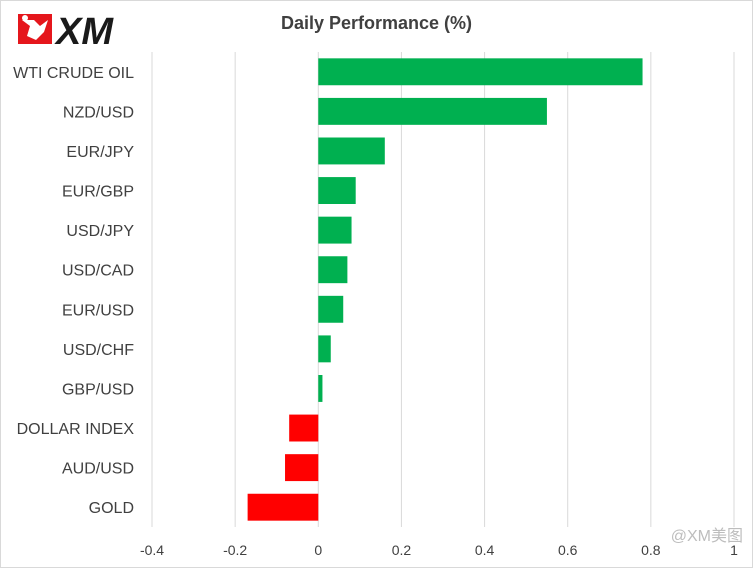 This screenshot has width=753, height=568. I want to click on category-label: USD/CAD, so click(98, 271).